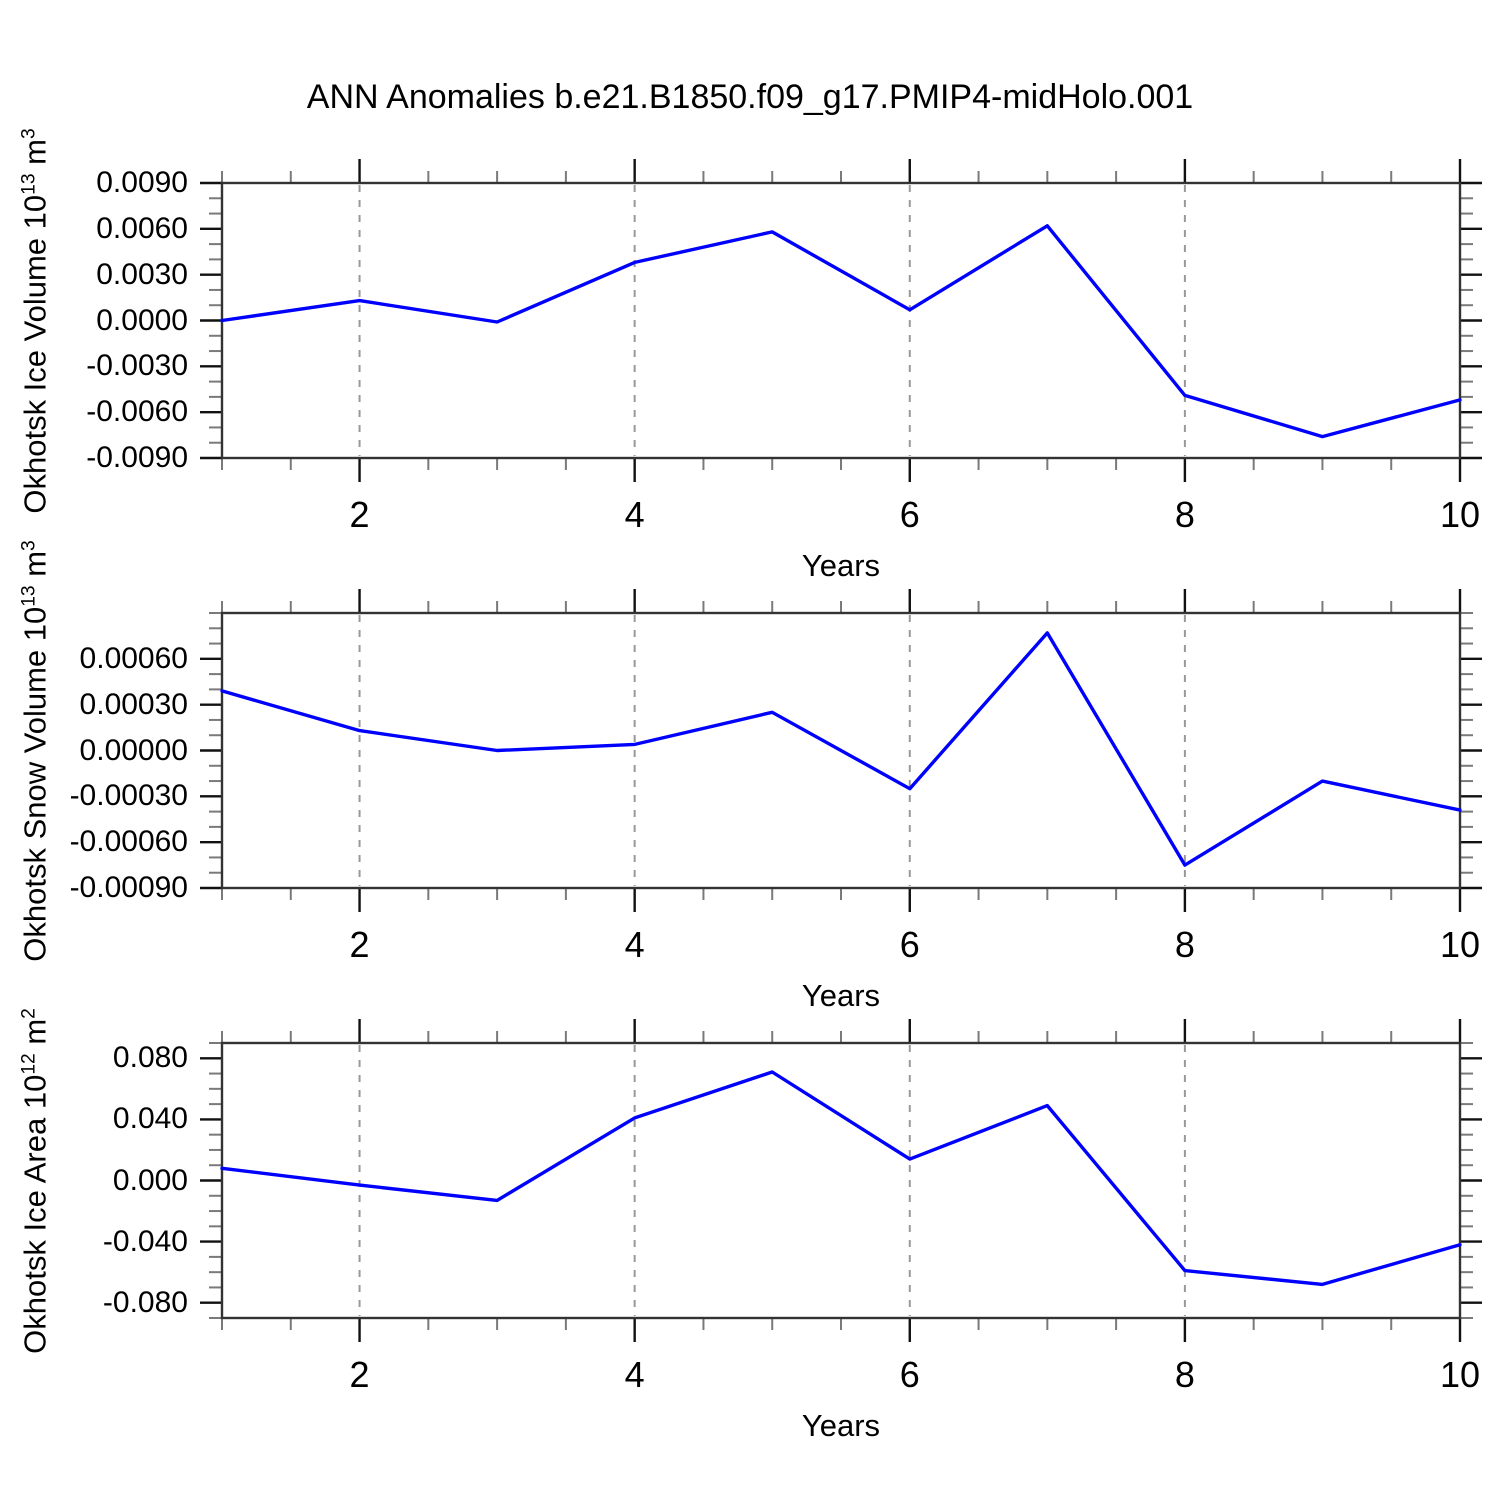 The height and width of the screenshot is (1500, 1500). I want to click on y-axis-title: Okhotsk Snow Volume 1013 m3, so click(35, 750).